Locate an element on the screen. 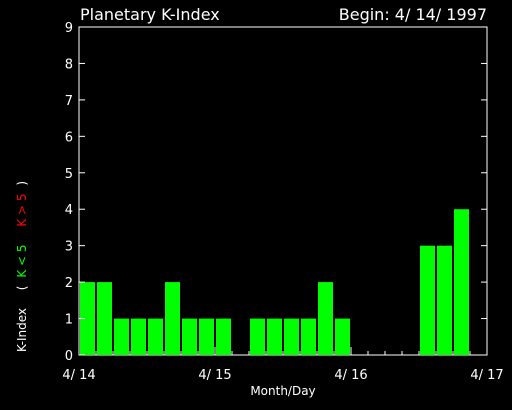 This screenshot has height=410, width=512. y-tick-label: 4 is located at coordinates (69, 210).